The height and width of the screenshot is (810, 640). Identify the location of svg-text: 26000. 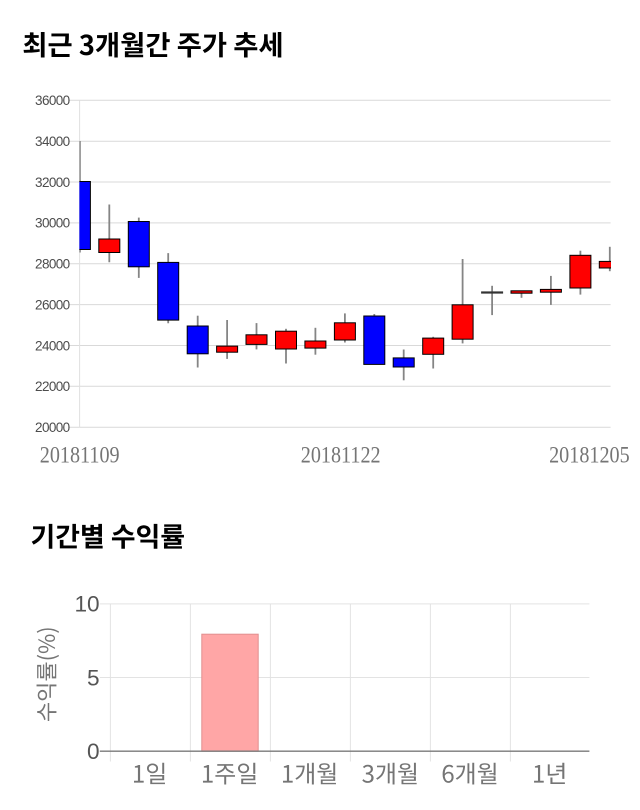
(52, 304).